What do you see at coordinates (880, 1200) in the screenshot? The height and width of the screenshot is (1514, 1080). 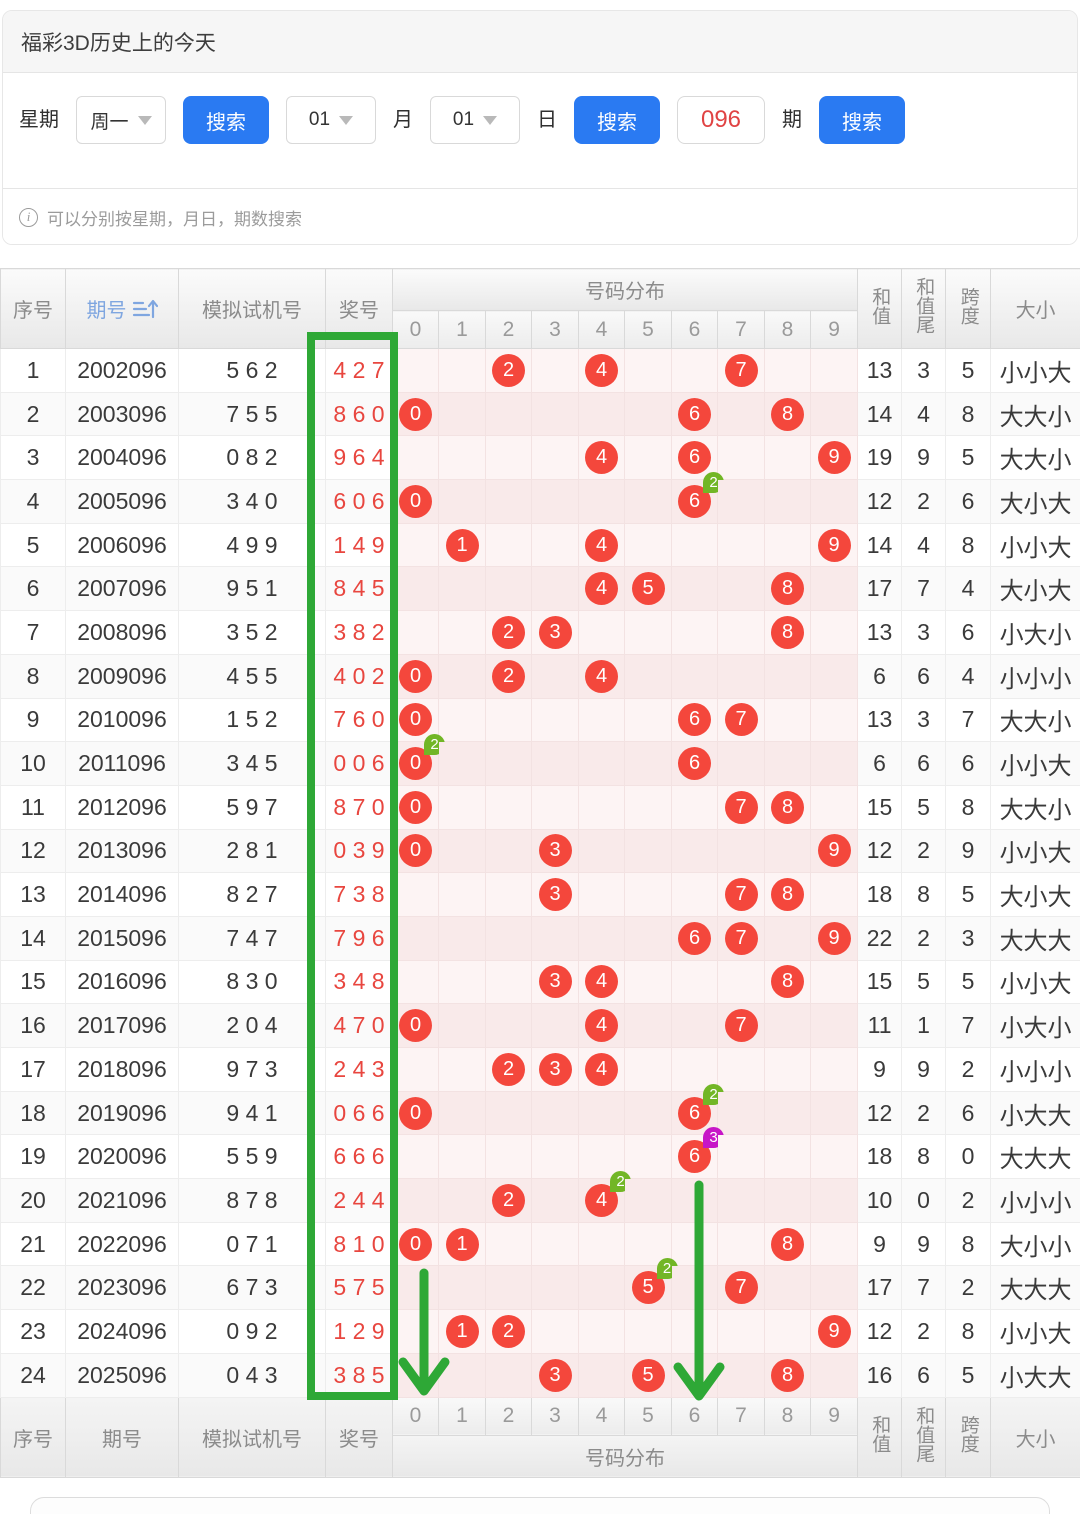 I see `sum-cell: 10` at bounding box center [880, 1200].